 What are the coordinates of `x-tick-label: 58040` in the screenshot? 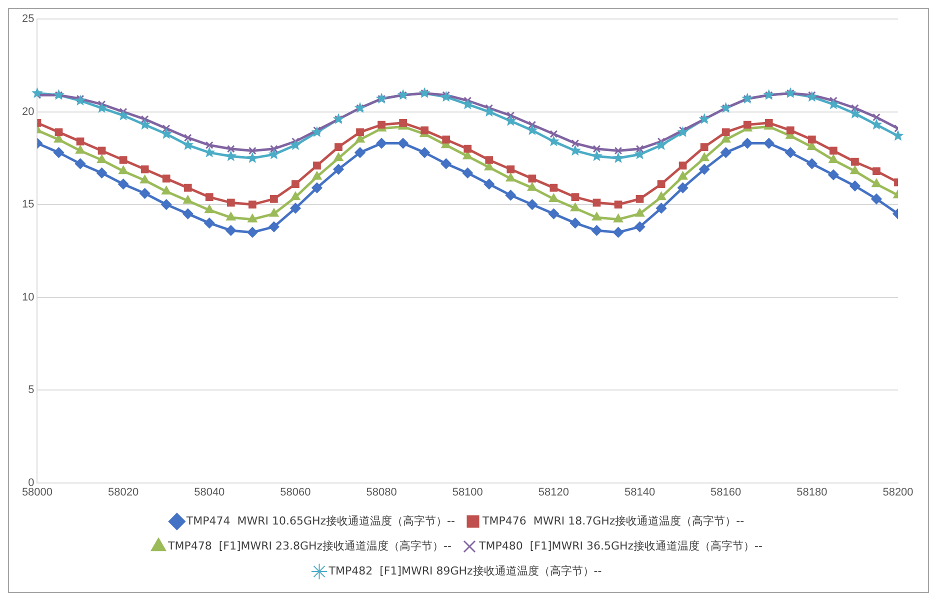 It's located at (209, 492).